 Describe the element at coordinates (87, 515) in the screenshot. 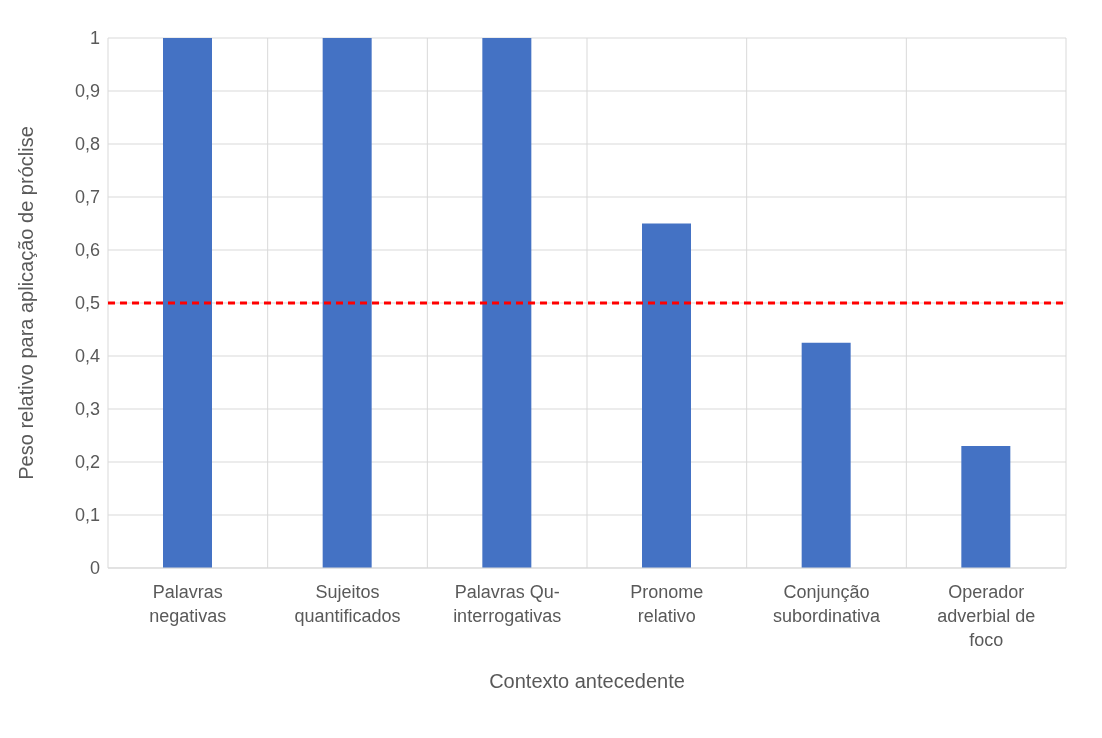

I see `y-tick-label: 0,1` at that location.